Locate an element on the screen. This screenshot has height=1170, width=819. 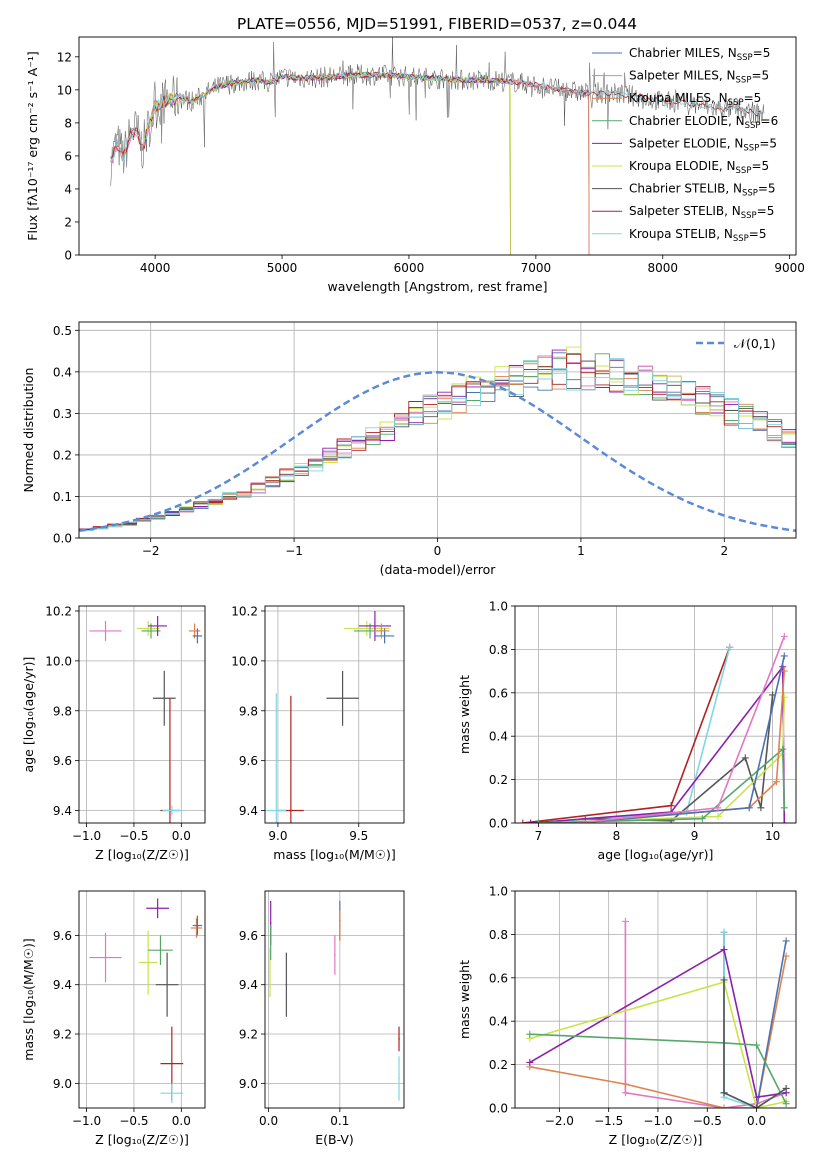
mass_weight_vs_age-ytick-label: 0.8 is located at coordinates (498, 650).